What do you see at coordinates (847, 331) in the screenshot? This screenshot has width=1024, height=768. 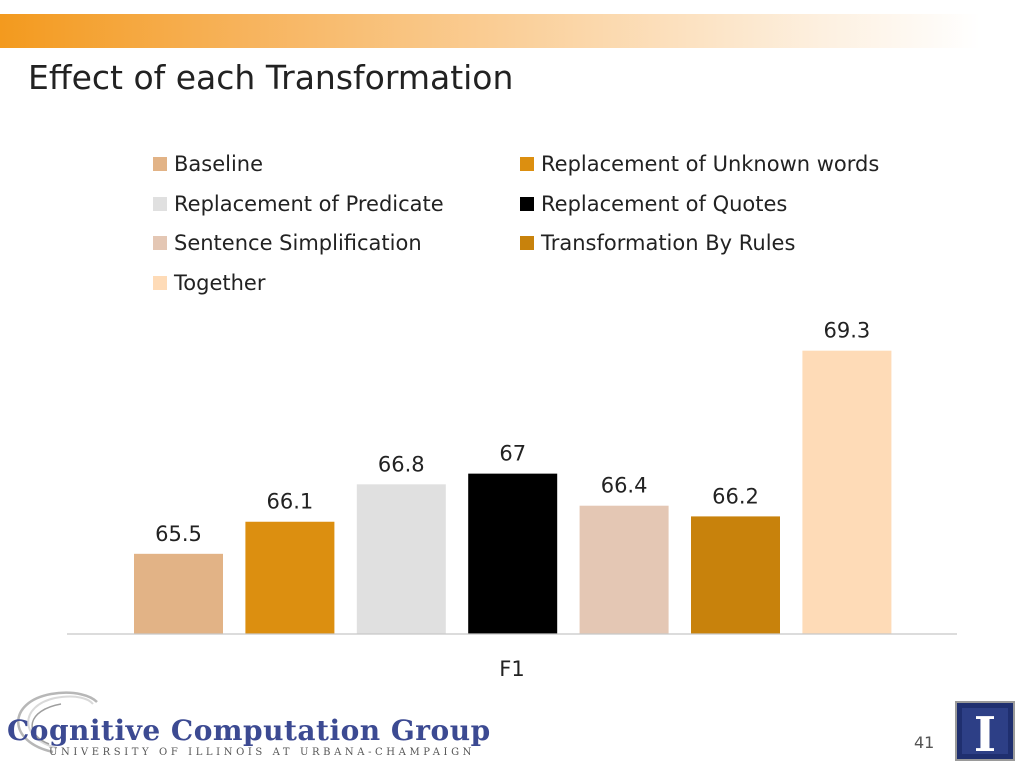 I see `bar-value-label-7: 69.3` at bounding box center [847, 331].